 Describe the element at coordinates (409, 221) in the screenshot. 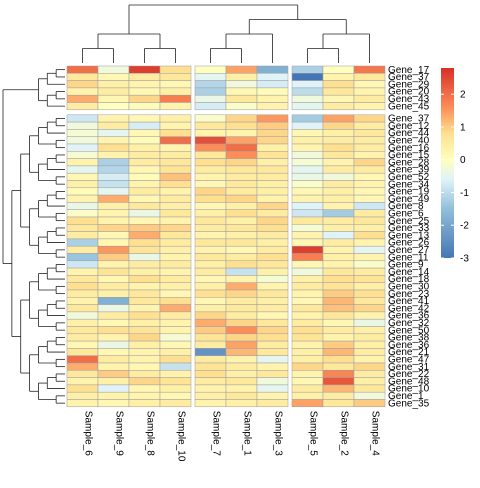

I see `row-label: Gene_25` at that location.